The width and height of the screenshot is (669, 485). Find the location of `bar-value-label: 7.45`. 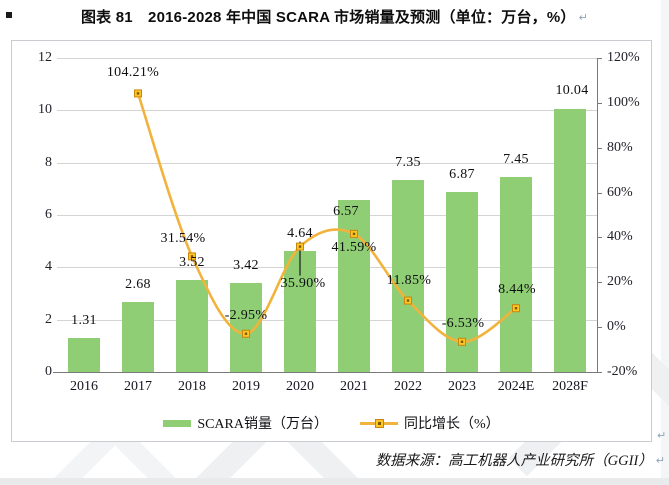

bar-value-label: 7.45 is located at coordinates (516, 160).